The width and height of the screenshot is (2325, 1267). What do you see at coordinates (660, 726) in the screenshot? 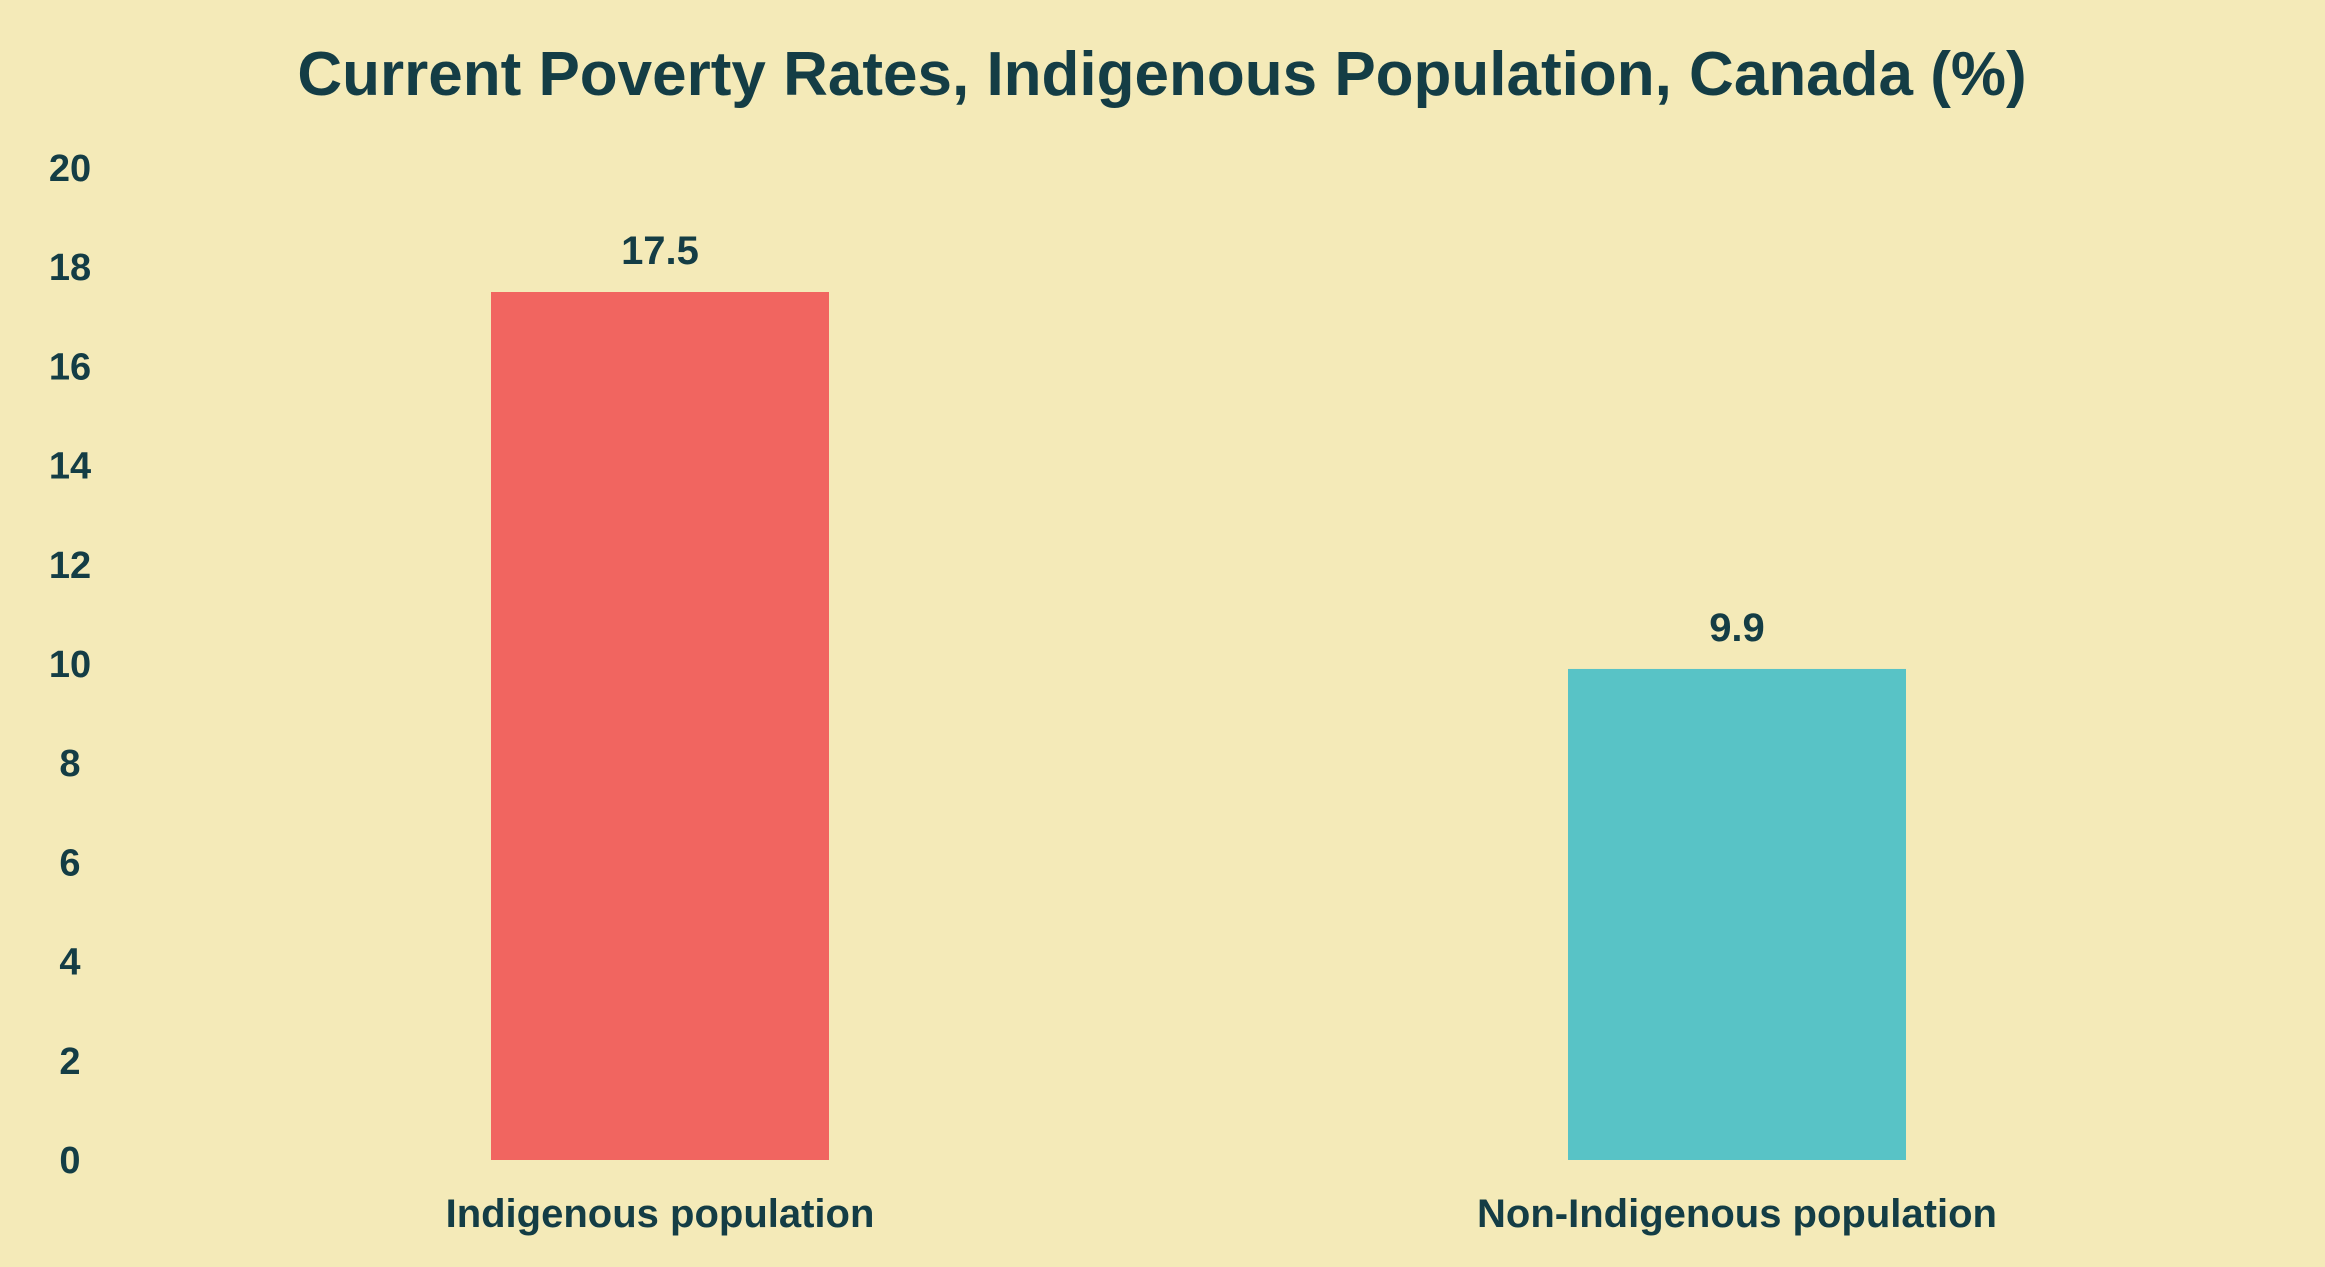
I see `bar-indigenous` at bounding box center [660, 726].